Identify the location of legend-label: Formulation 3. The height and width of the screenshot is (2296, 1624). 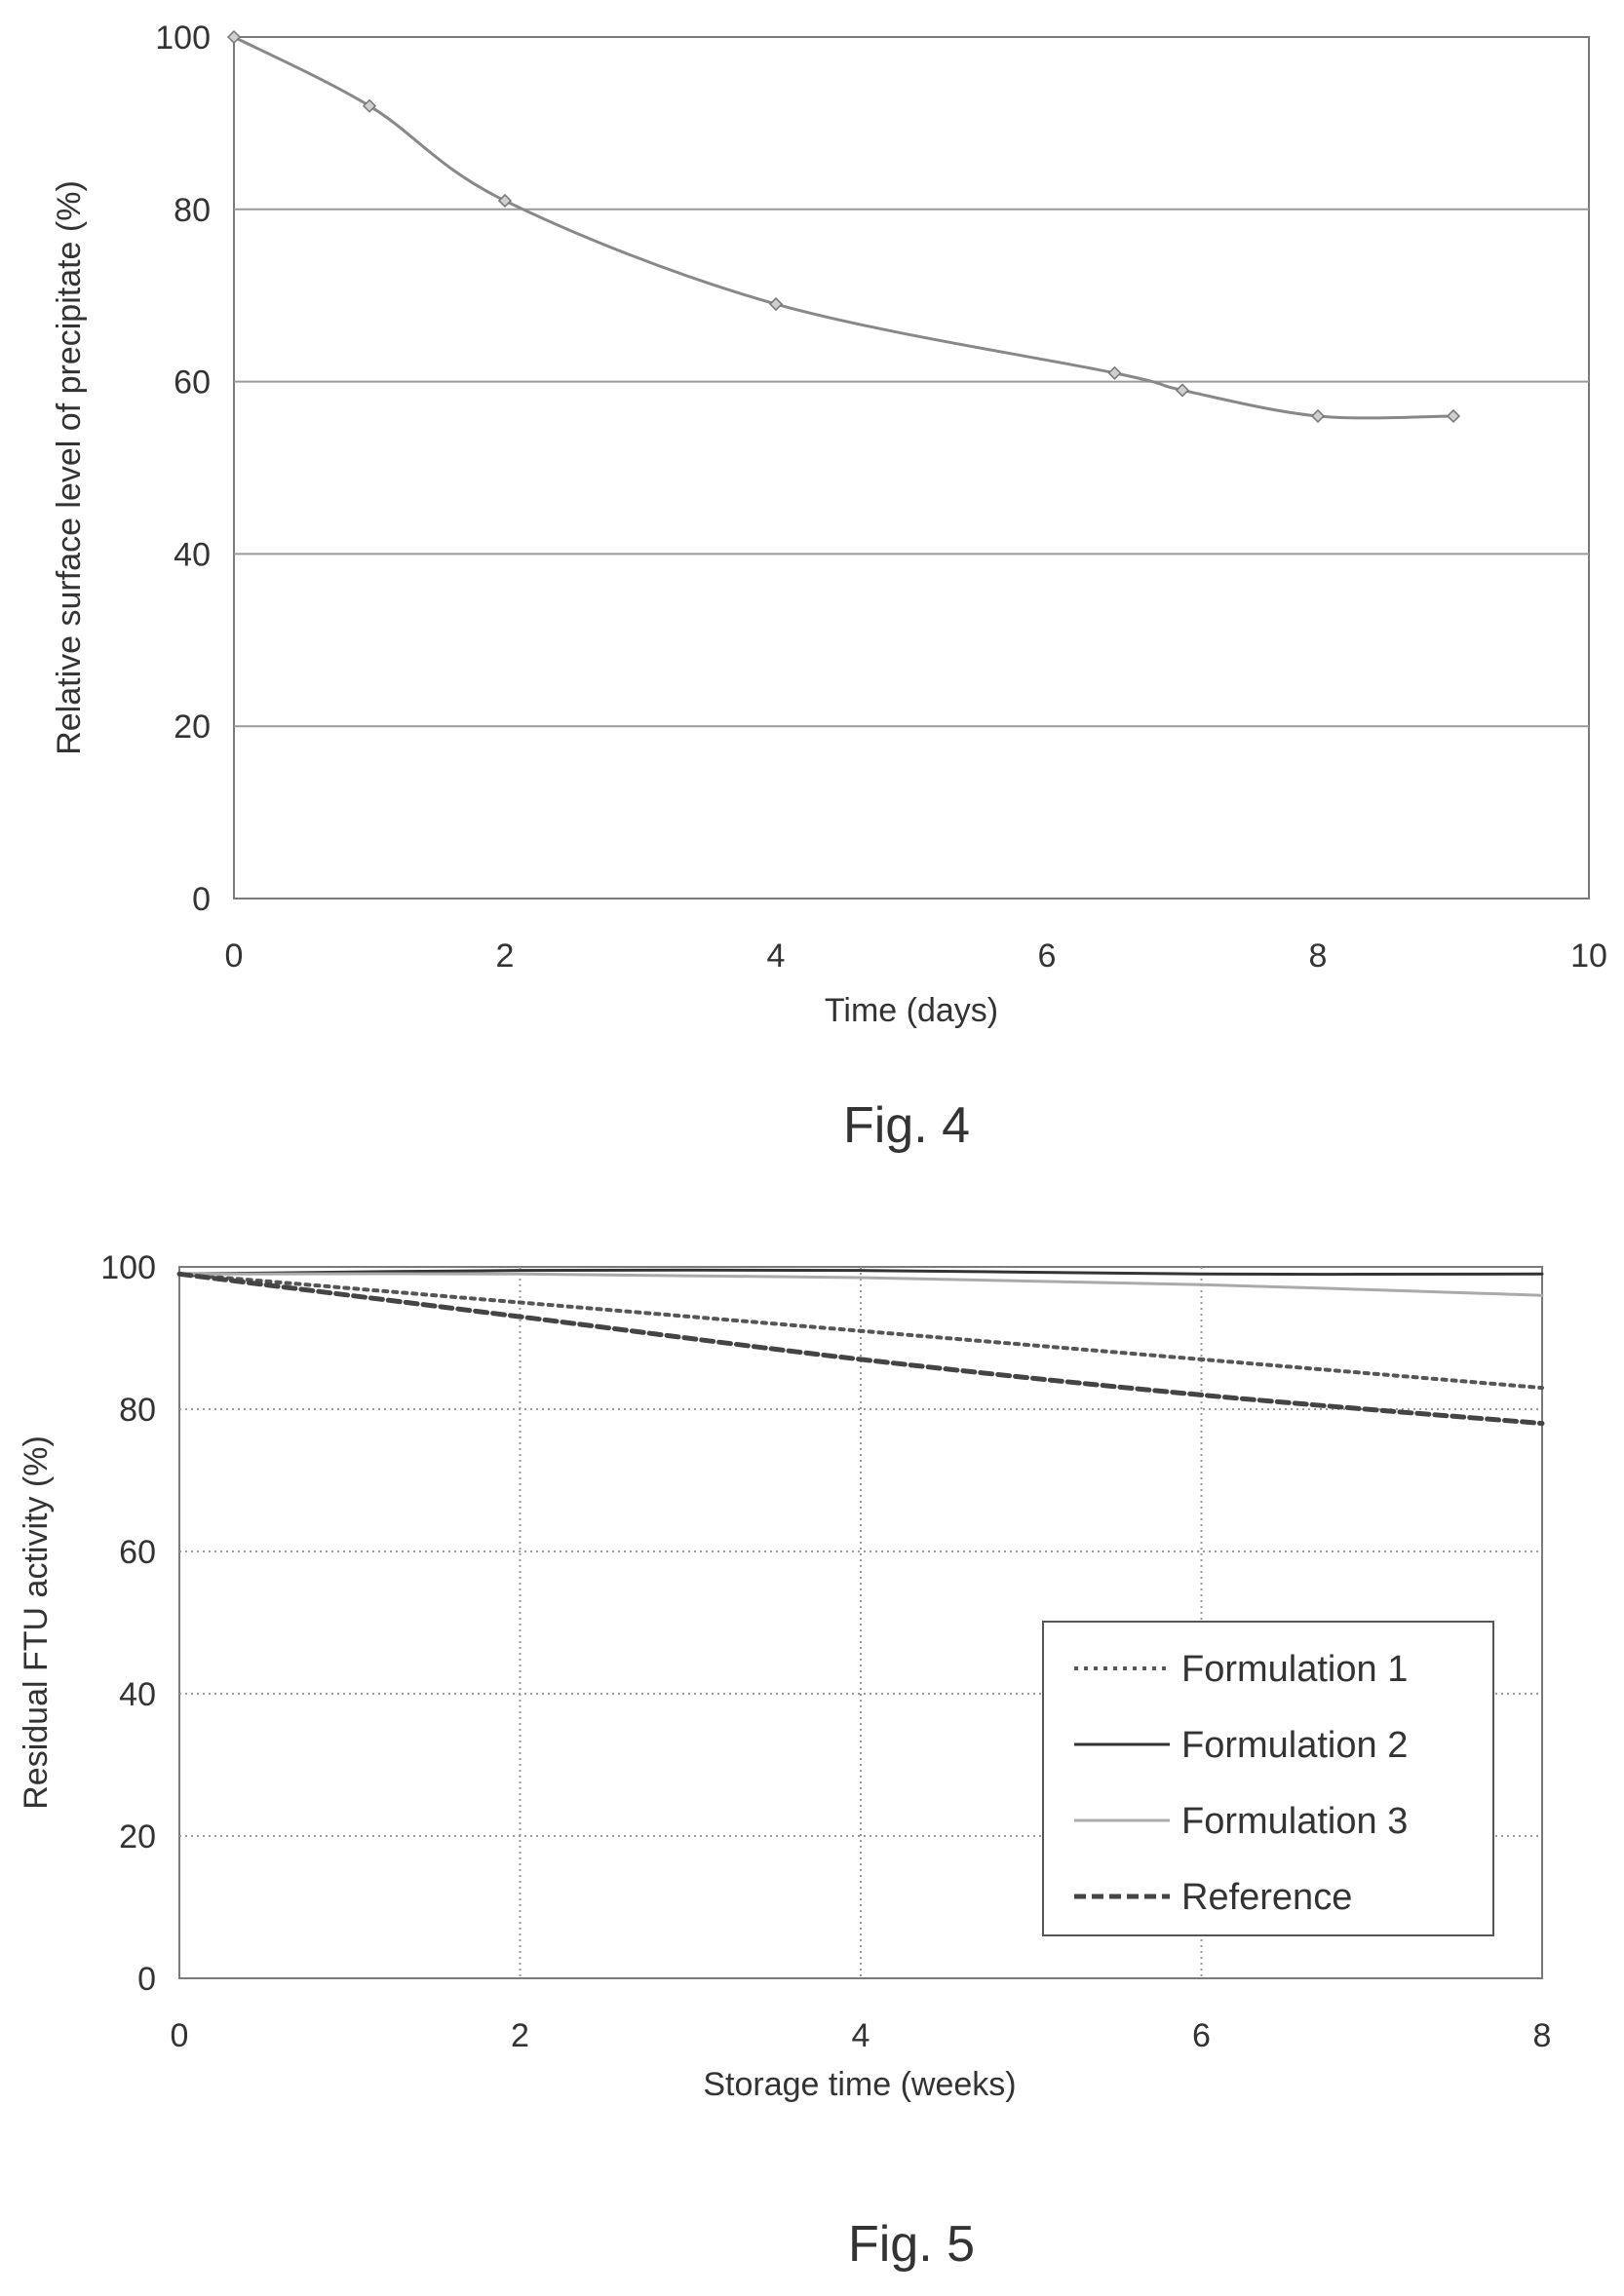
(1295, 1821).